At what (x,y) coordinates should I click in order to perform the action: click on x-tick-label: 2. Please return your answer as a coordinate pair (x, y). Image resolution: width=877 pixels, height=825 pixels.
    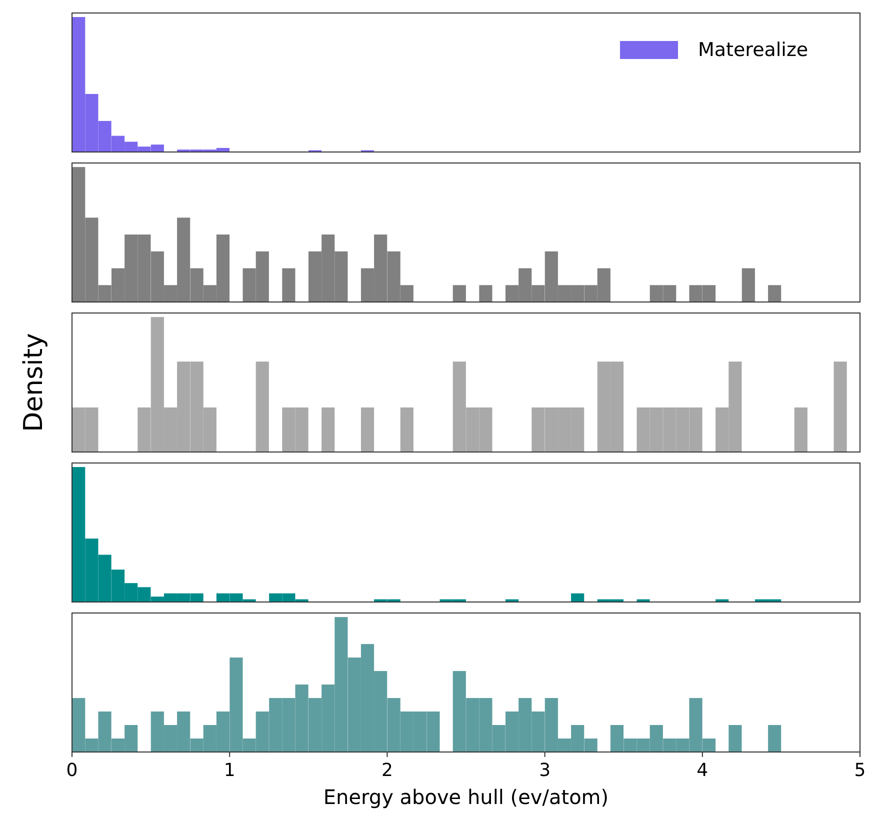
    Looking at the image, I should click on (387, 770).